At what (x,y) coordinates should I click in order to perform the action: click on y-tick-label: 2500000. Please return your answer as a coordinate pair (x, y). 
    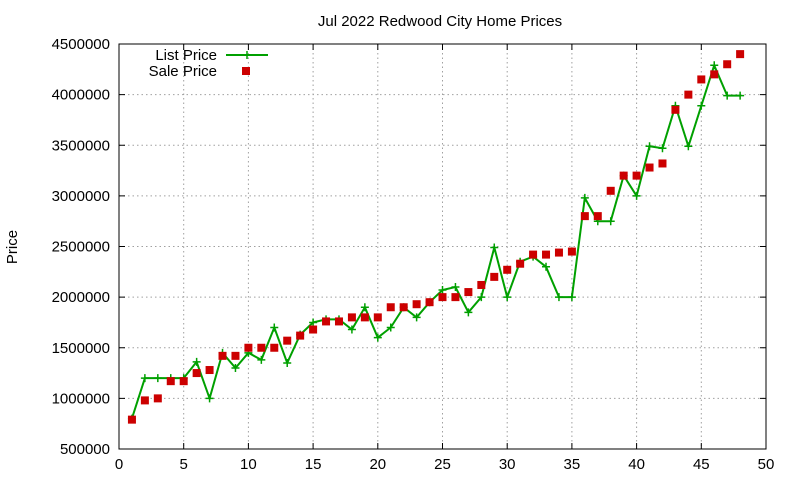
    Looking at the image, I should click on (81, 247).